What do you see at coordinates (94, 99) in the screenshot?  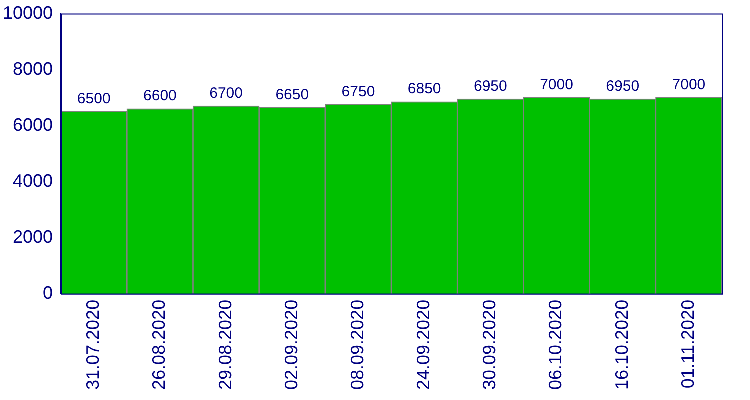 I see `data-label: 6500` at bounding box center [94, 99].